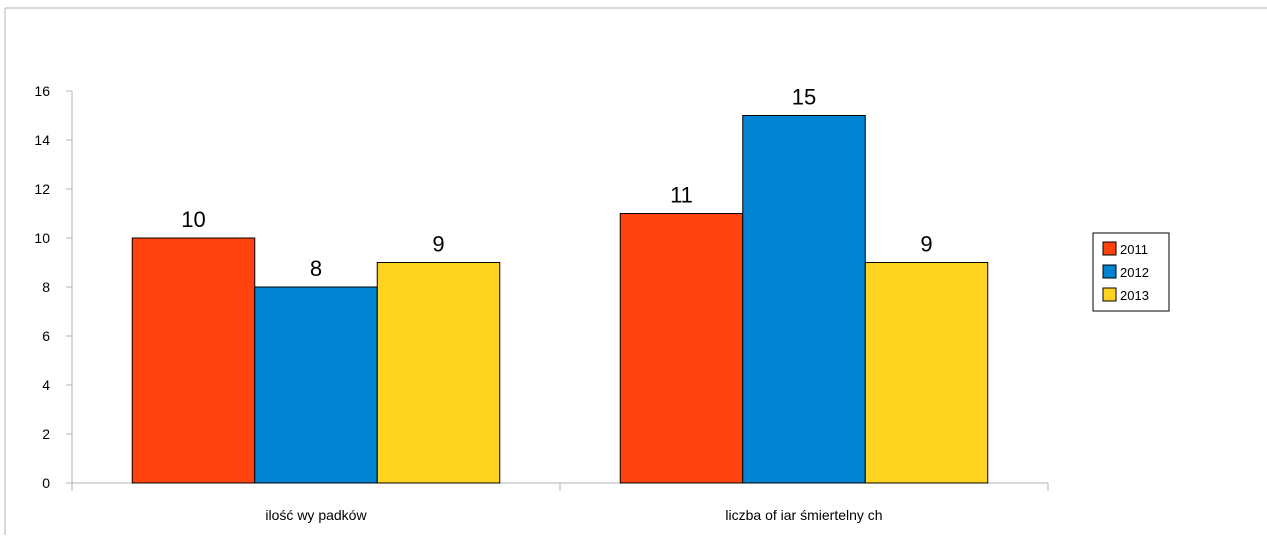  What do you see at coordinates (1134, 272) in the screenshot?
I see `legend-label-2012: 2012` at bounding box center [1134, 272].